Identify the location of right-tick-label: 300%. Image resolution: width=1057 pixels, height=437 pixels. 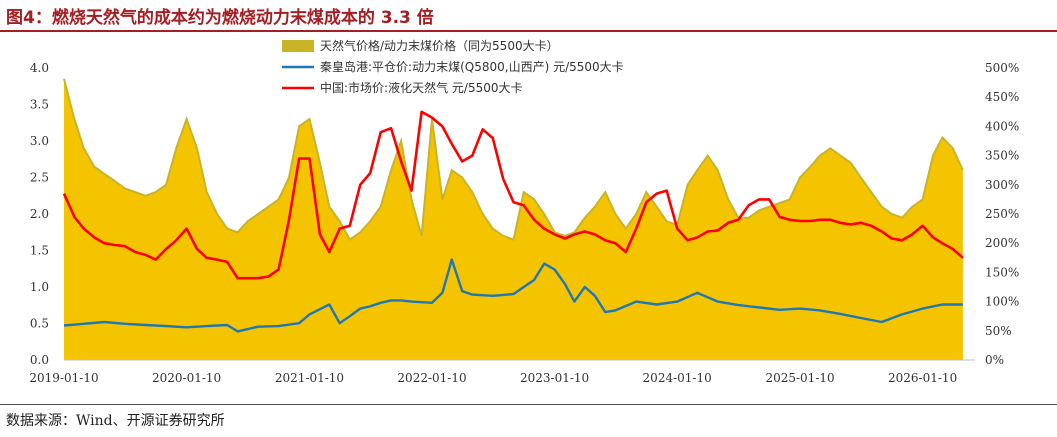
(1002, 185).